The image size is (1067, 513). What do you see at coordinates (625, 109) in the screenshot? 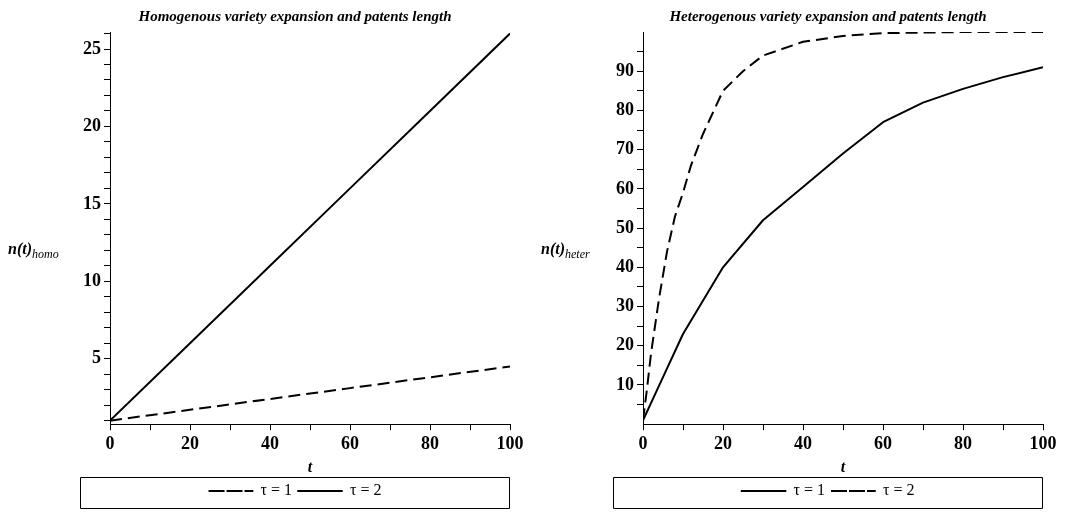
I see `y-tick-label: 80` at bounding box center [625, 109].